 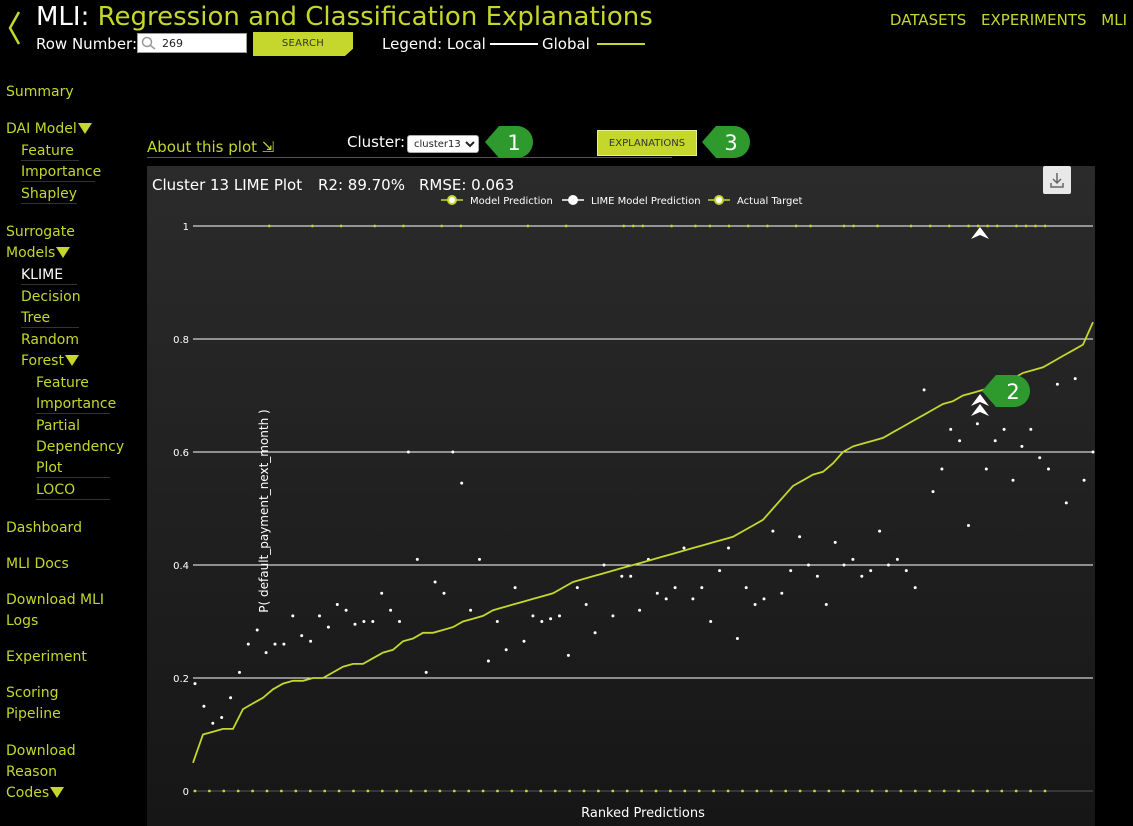 I want to click on sidebar-item-dashboard: Dashboard, so click(x=44, y=528).